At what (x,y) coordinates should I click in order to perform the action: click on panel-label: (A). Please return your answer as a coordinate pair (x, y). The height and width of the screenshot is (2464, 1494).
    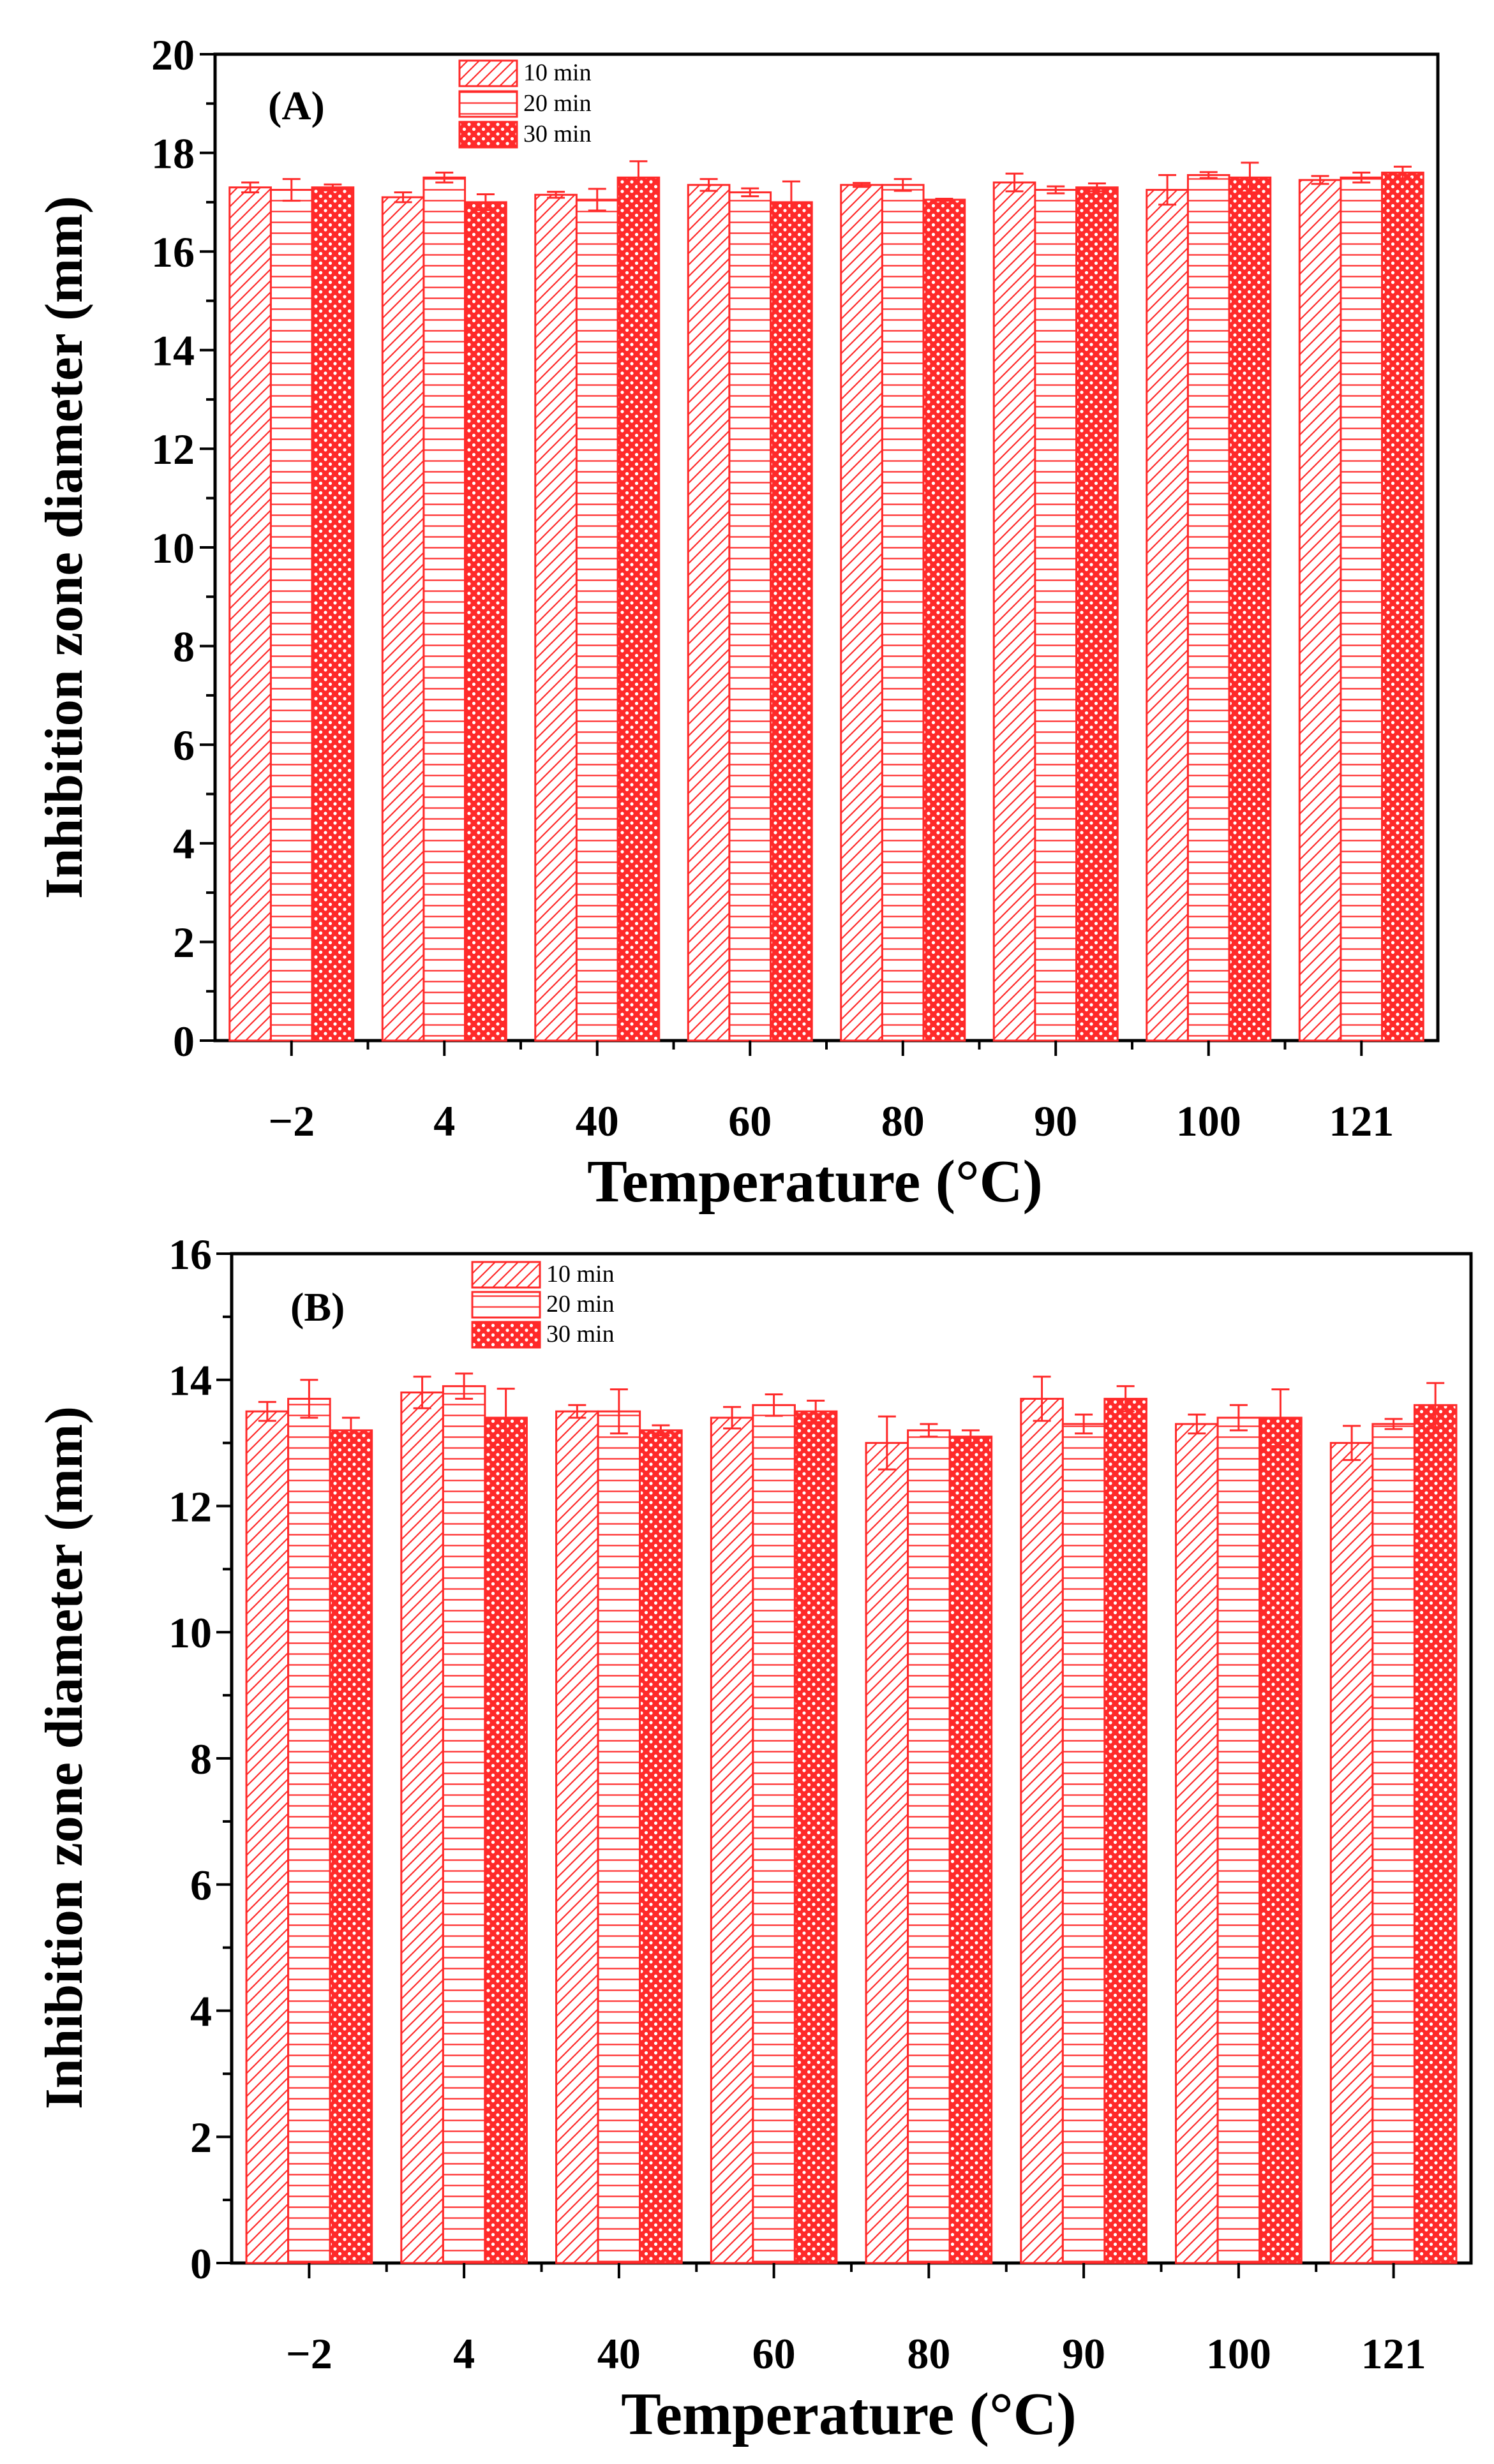
    Looking at the image, I should click on (296, 105).